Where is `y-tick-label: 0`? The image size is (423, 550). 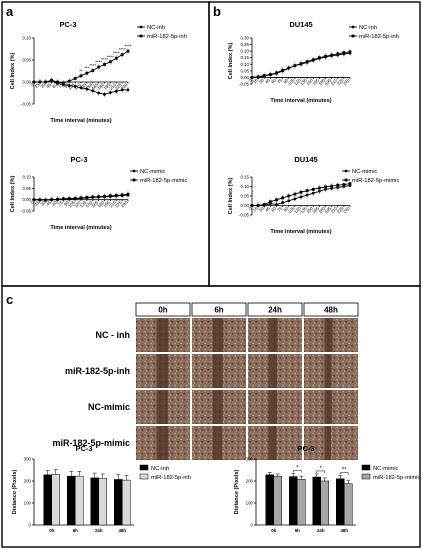 y-tick-label: 0 is located at coordinates (252, 525).